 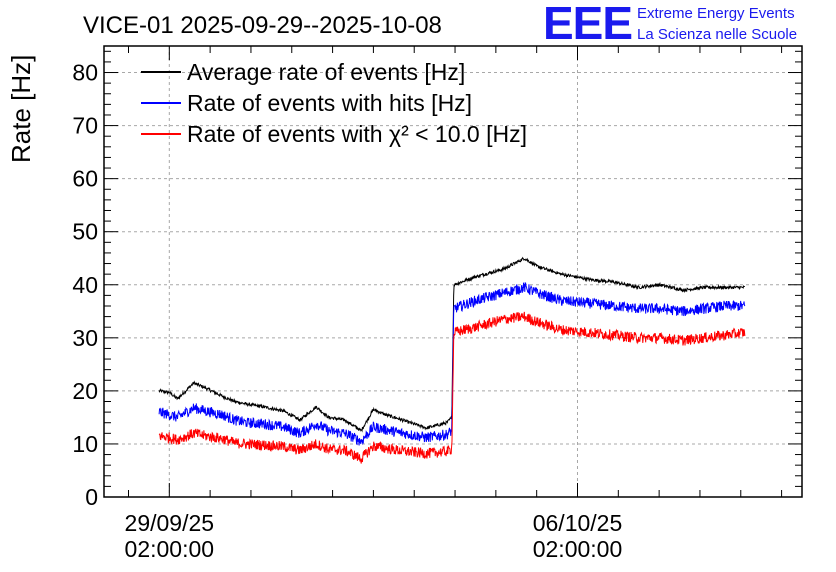 I want to click on y-tick-label: 20, so click(x=85, y=391).